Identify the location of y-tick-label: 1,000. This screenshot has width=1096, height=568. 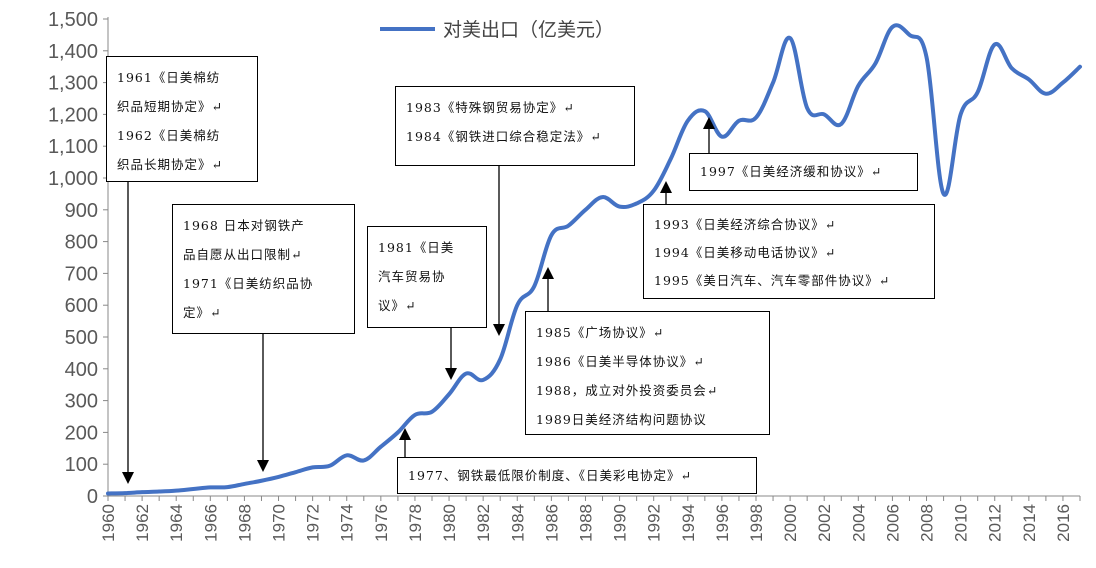
(73, 179).